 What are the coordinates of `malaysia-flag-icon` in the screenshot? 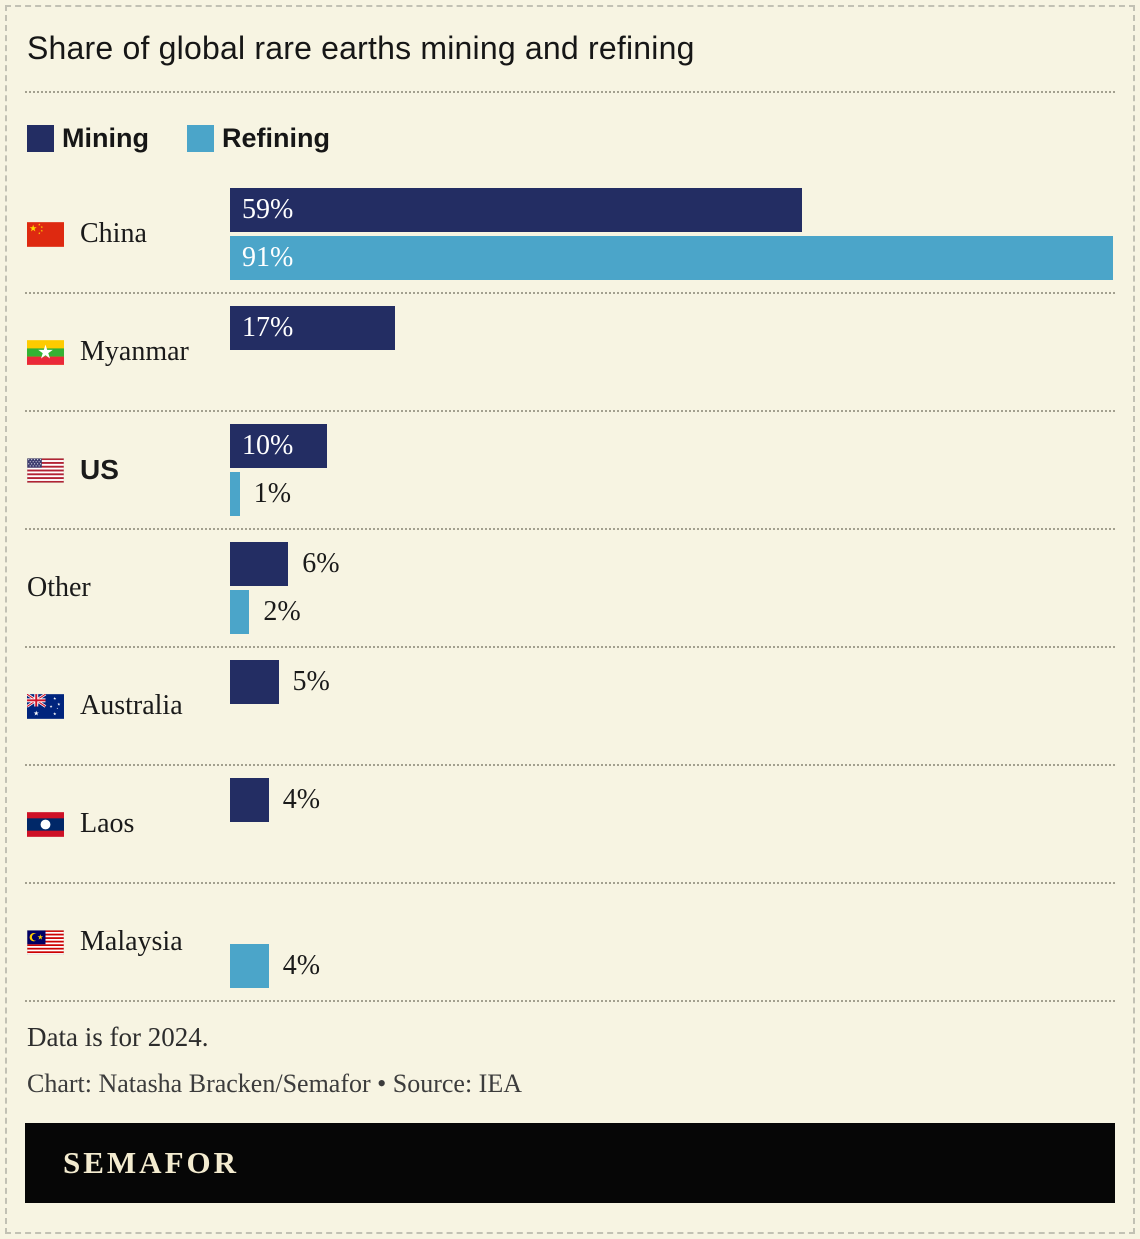 It's located at (45, 942).